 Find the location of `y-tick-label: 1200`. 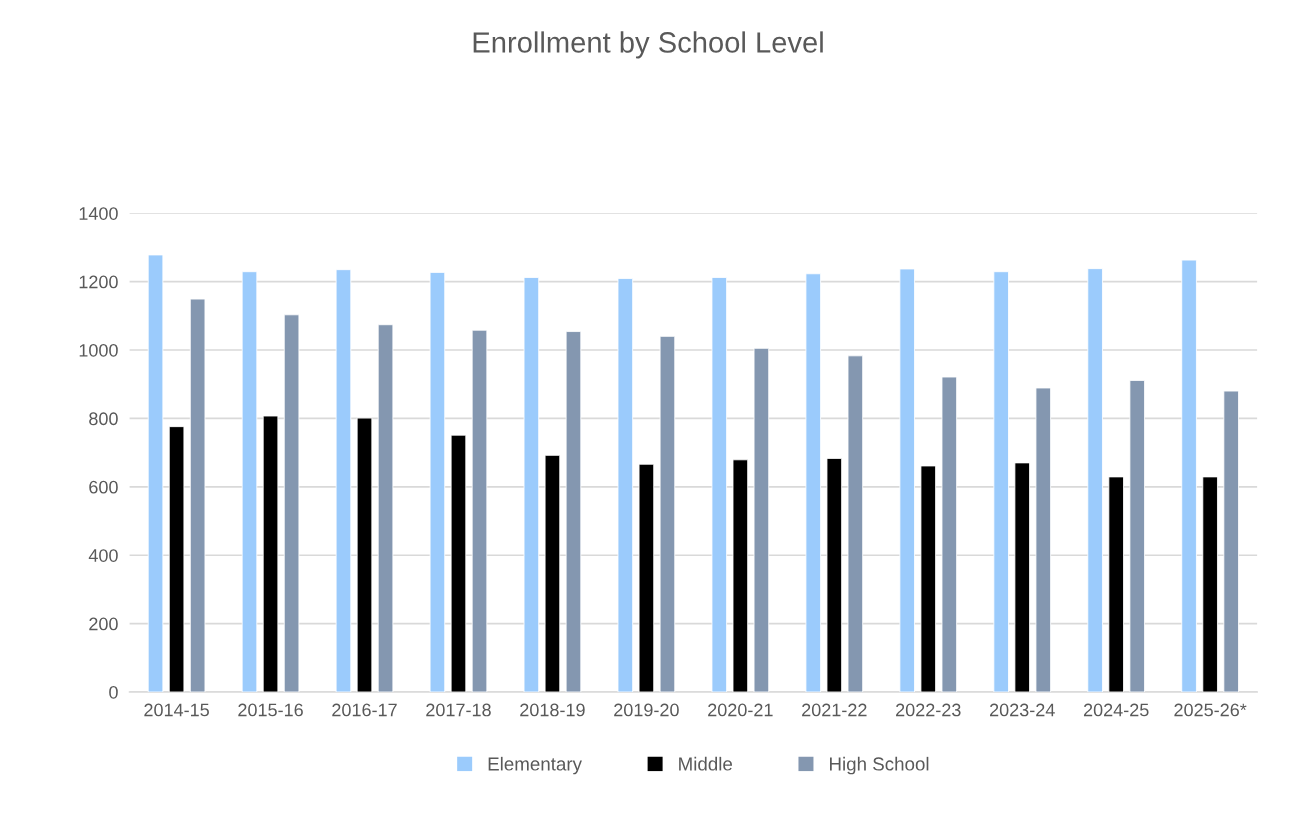

y-tick-label: 1200 is located at coordinates (98, 282).